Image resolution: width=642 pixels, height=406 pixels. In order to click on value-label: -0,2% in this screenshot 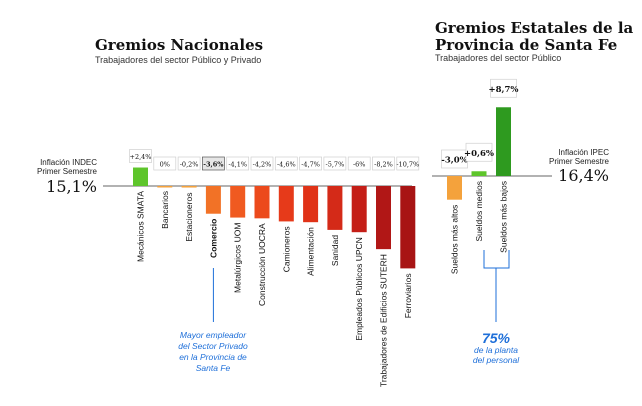, I will do `click(189, 165)`.